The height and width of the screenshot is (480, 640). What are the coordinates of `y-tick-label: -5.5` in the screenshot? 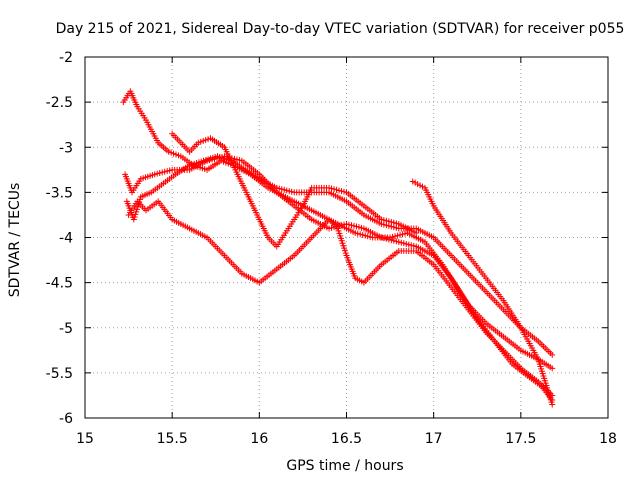 It's located at (59, 374).